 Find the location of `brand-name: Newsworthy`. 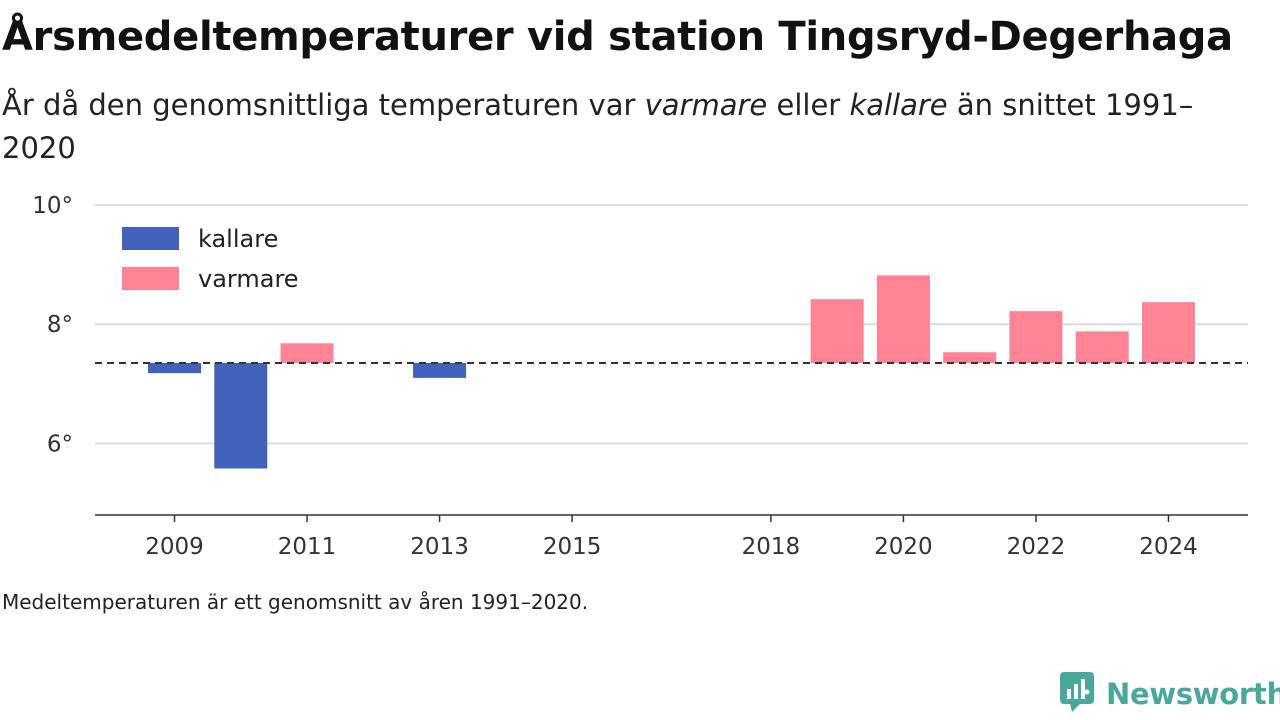

brand-name: Newsworthy is located at coordinates (1193, 694).